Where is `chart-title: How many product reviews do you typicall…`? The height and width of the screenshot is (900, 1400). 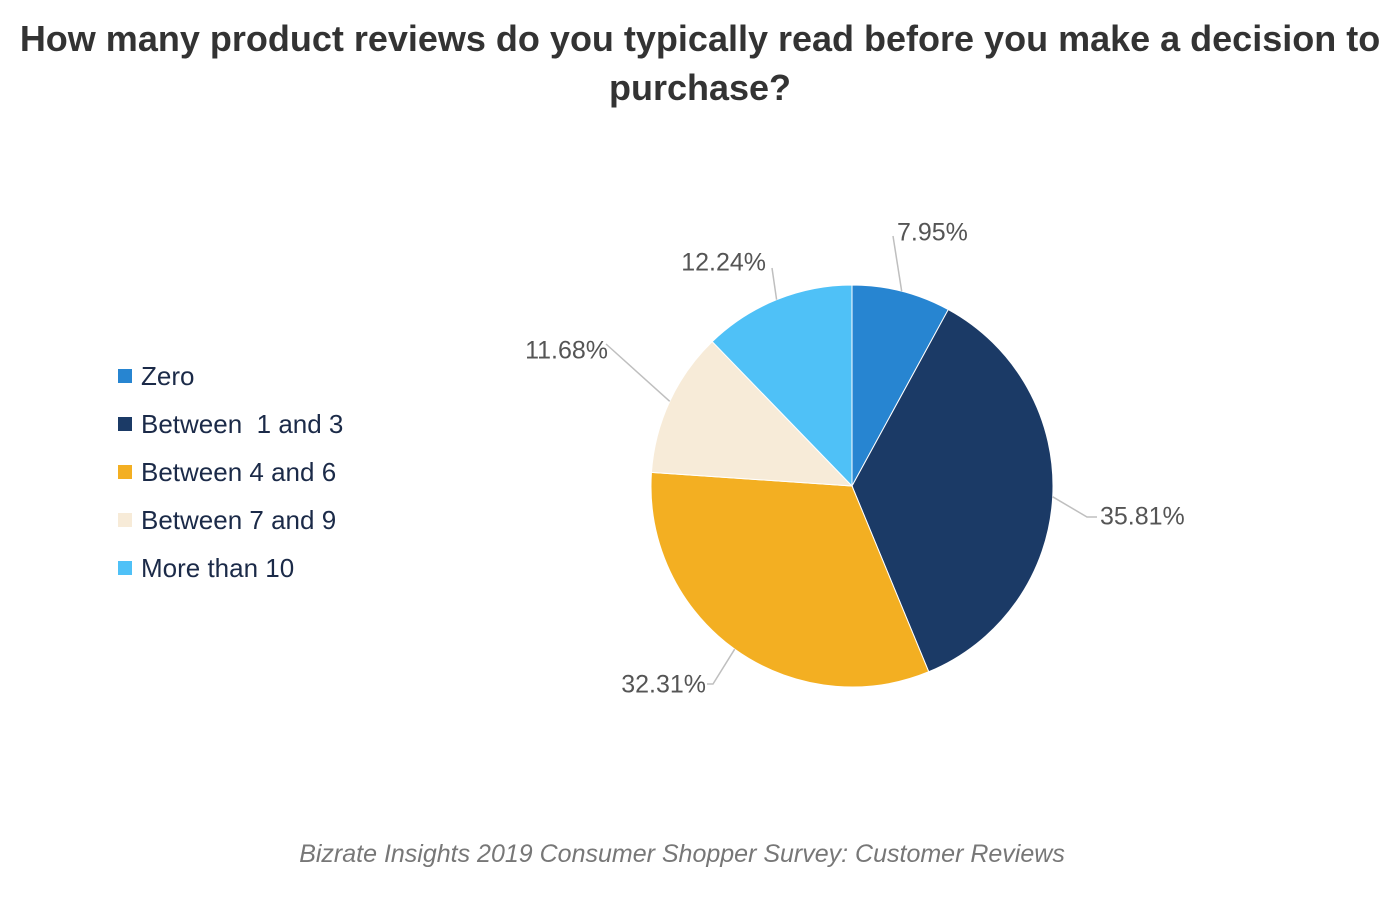 chart-title: How many product reviews do you typicall… is located at coordinates (700, 63).